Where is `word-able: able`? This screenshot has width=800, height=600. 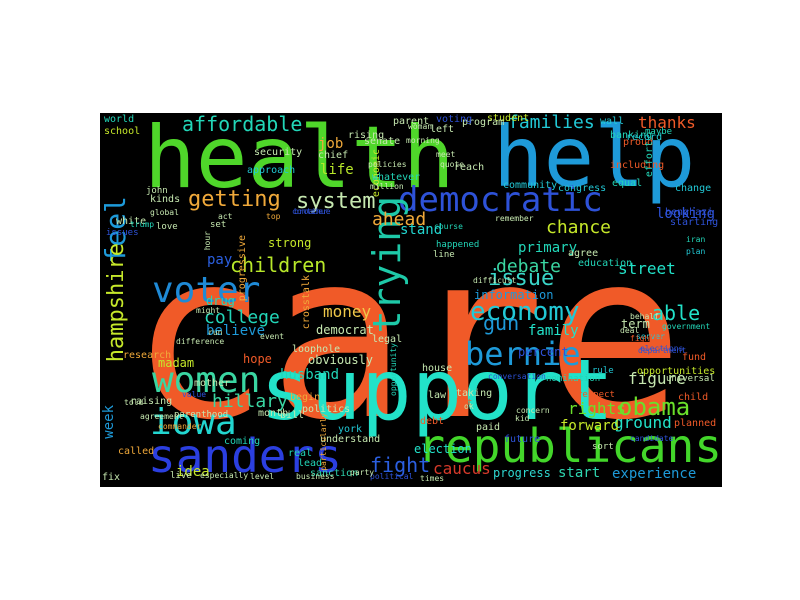
word-able: able is located at coordinates (676, 313).